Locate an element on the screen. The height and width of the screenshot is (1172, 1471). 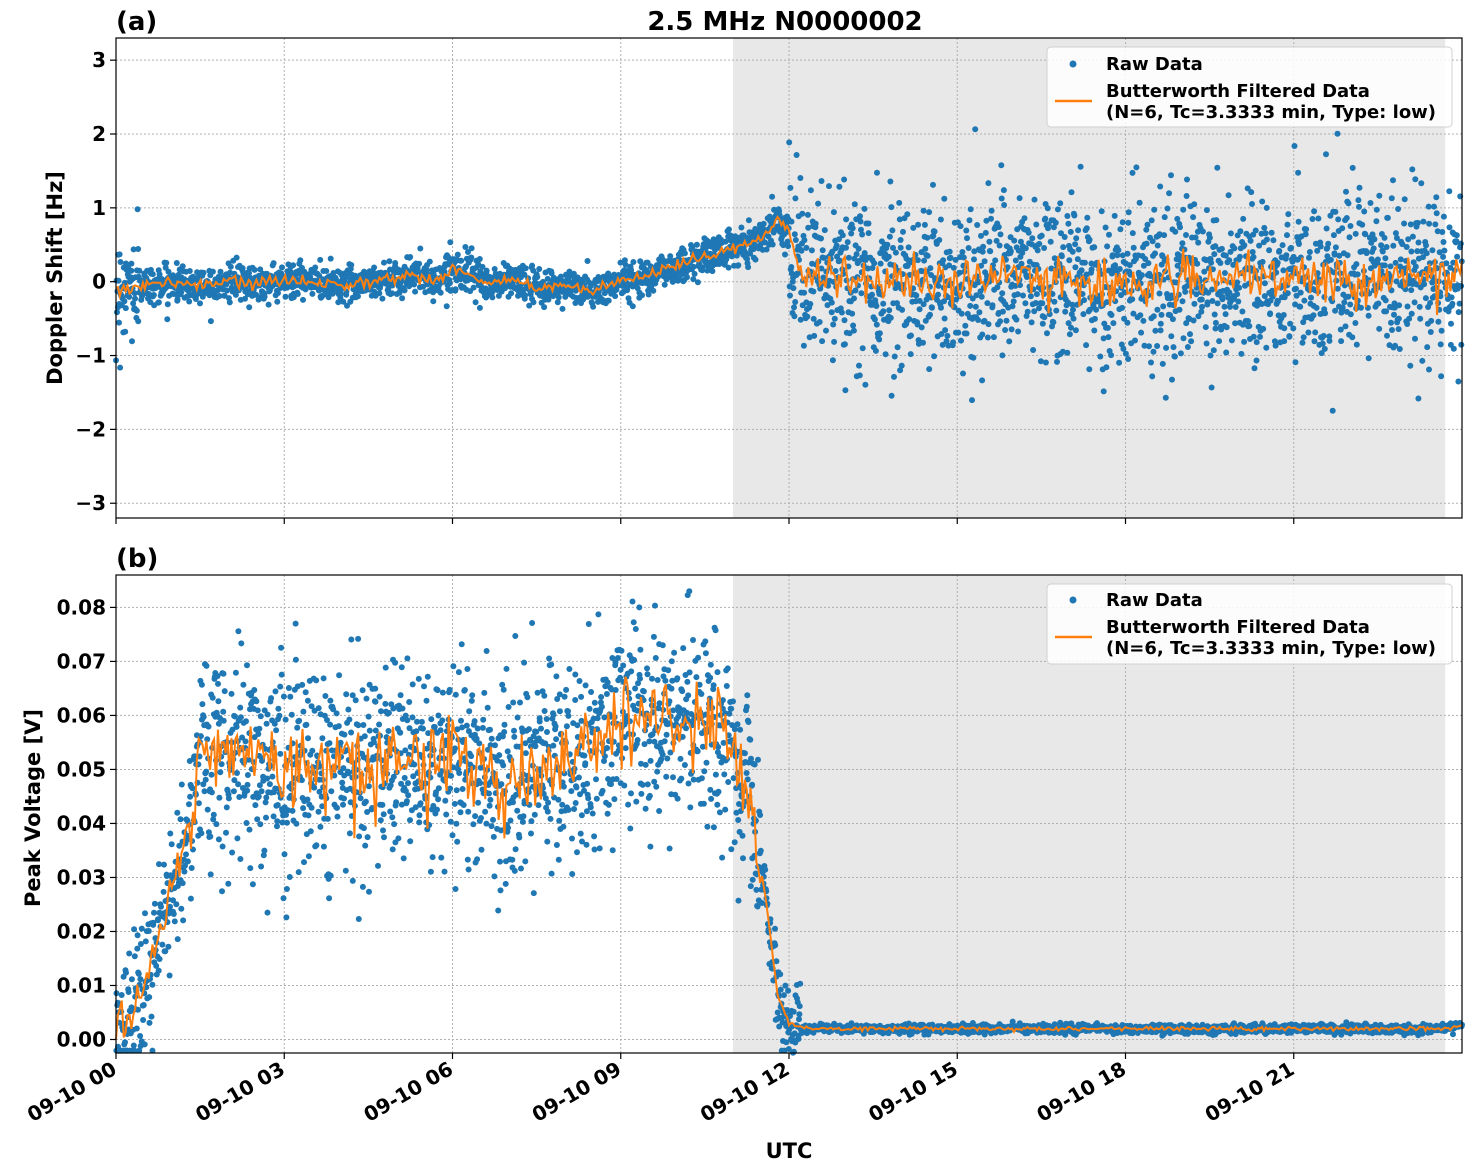
panel-a-x-ticks is located at coordinates (705, 521).